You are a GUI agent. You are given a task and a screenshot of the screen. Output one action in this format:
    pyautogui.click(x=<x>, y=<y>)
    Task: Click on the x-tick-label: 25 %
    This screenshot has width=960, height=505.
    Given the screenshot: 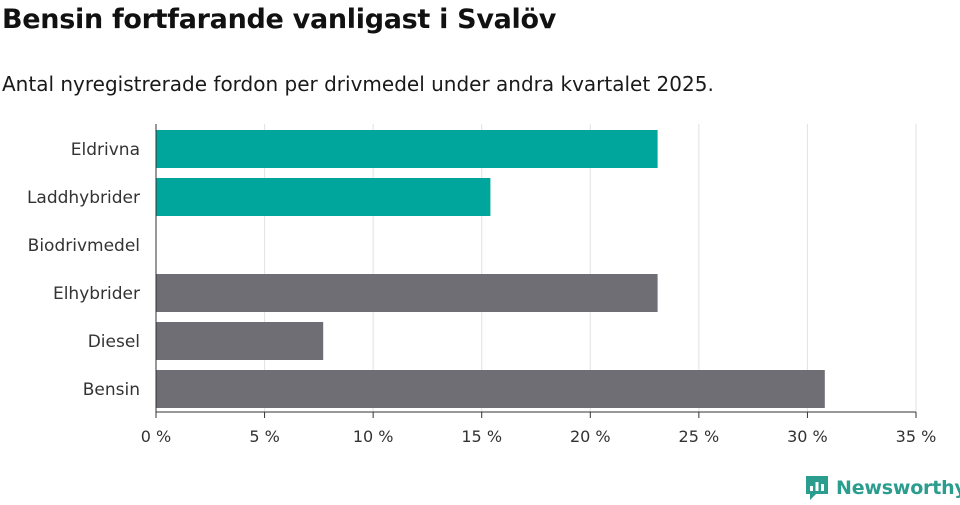 What is the action you would take?
    pyautogui.click(x=699, y=436)
    